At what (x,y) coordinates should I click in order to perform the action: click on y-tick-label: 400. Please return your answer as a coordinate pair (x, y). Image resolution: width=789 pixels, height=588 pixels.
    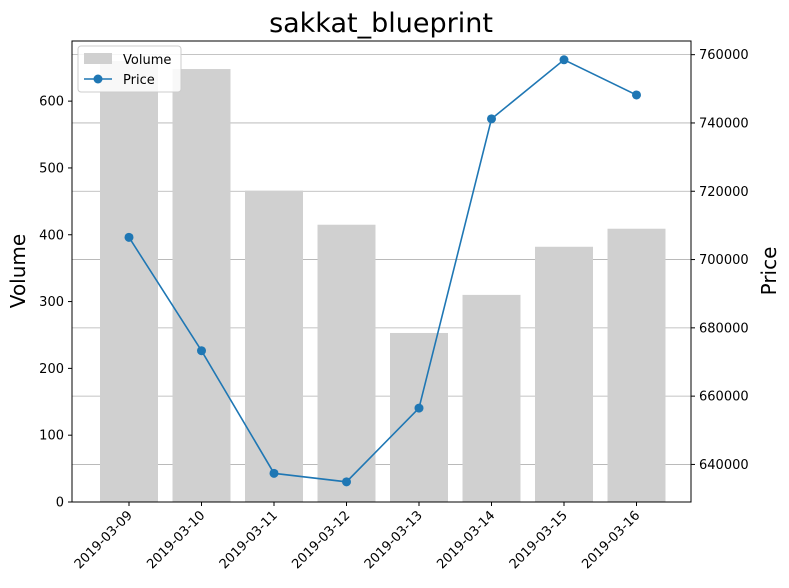
    Looking at the image, I should click on (51, 235).